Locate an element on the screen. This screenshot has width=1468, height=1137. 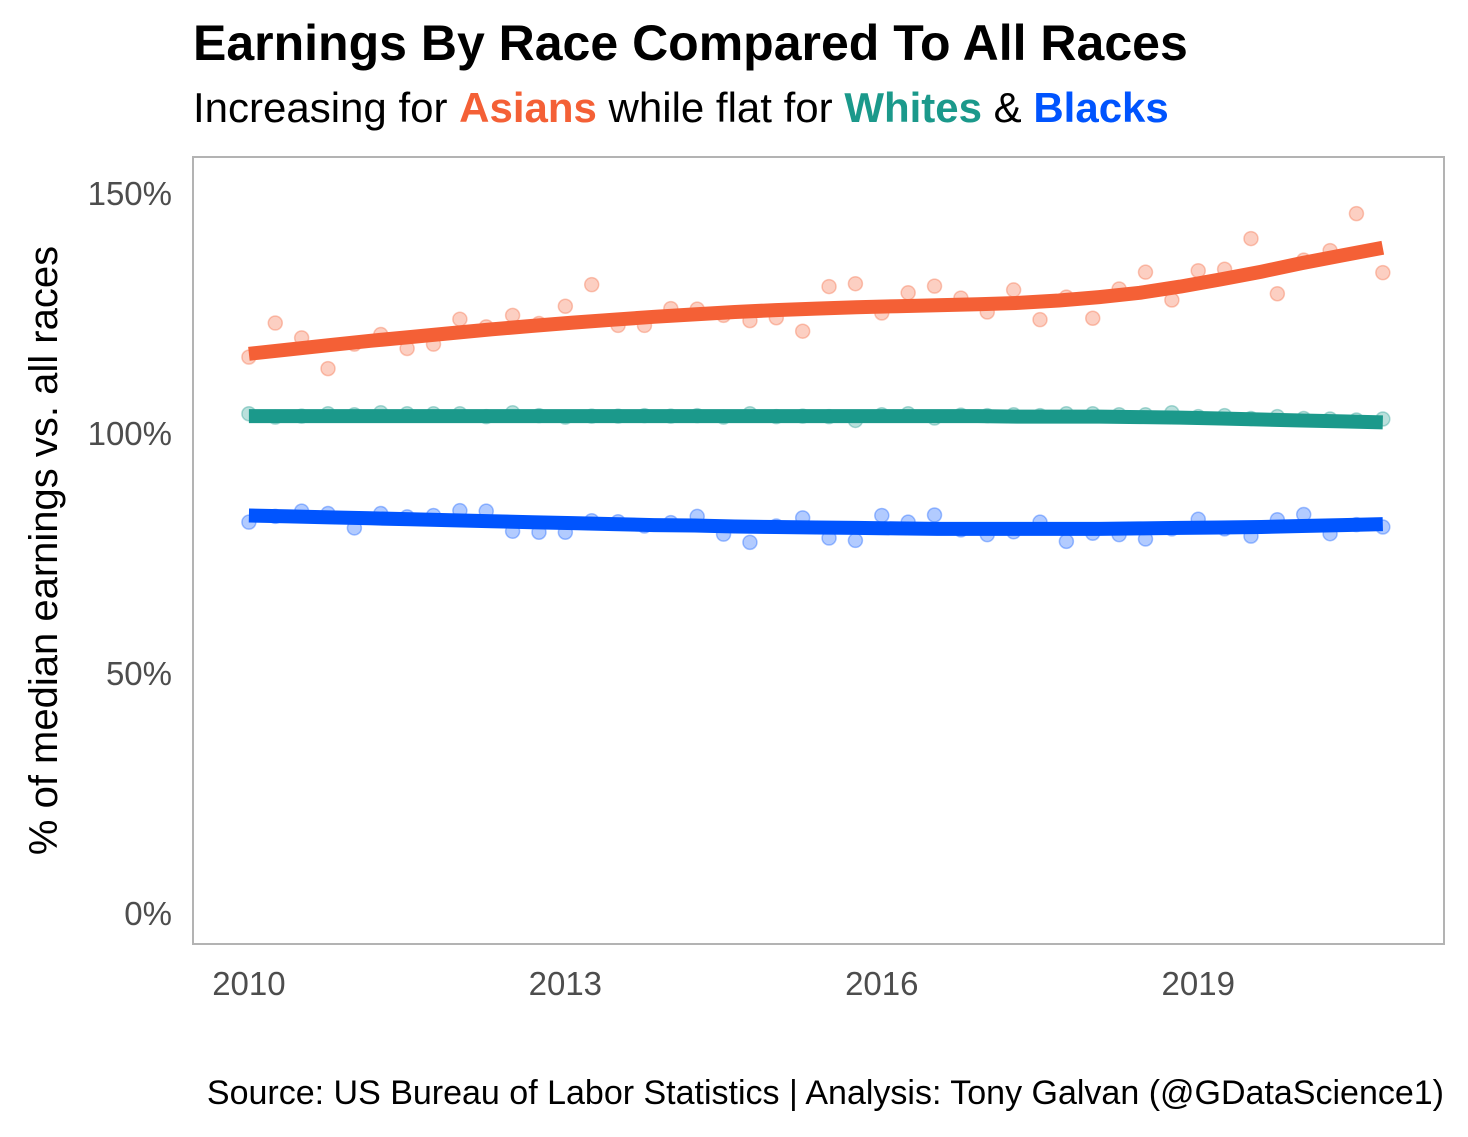
subtitle-text-1: Increasing for is located at coordinates (326, 107).